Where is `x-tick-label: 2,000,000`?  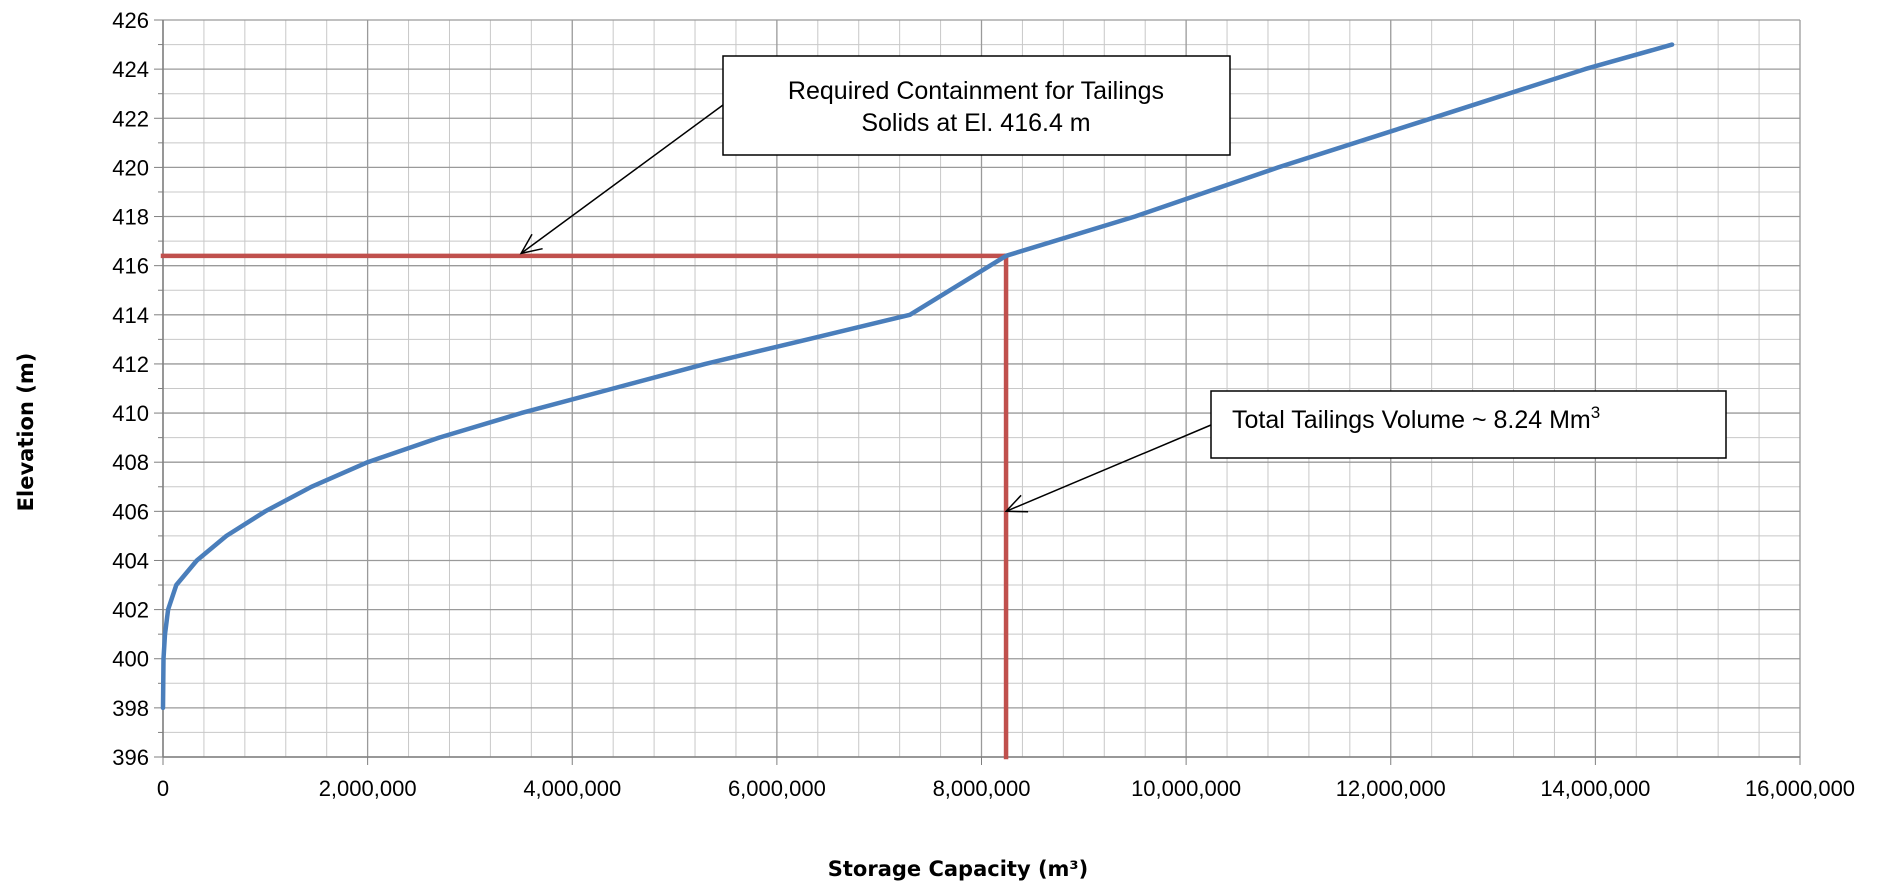 x-tick-label: 2,000,000 is located at coordinates (368, 788).